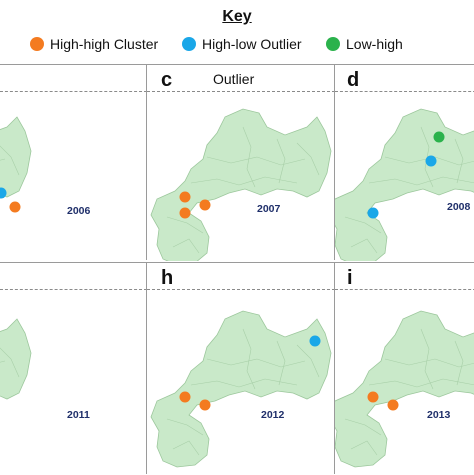 The height and width of the screenshot is (475, 474). Describe the element at coordinates (459, 207) in the screenshot. I see `panel-year-label: 2008` at that location.